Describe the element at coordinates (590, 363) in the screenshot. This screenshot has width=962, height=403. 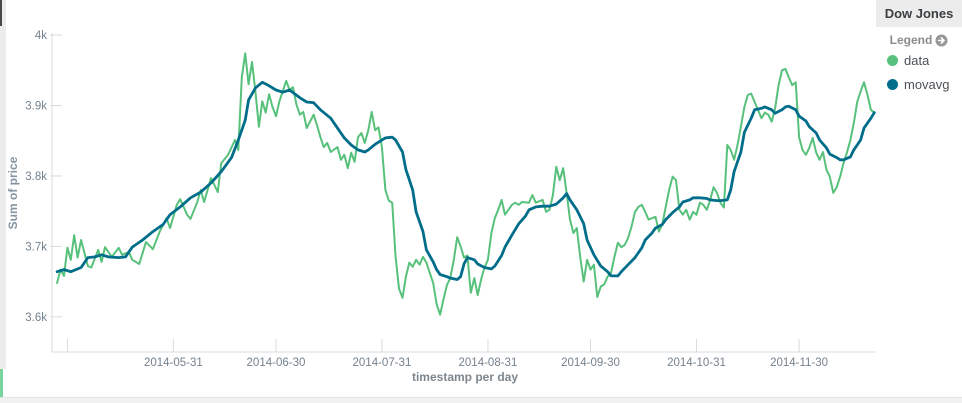
I see `x-tick-label: 2014-09-30` at that location.